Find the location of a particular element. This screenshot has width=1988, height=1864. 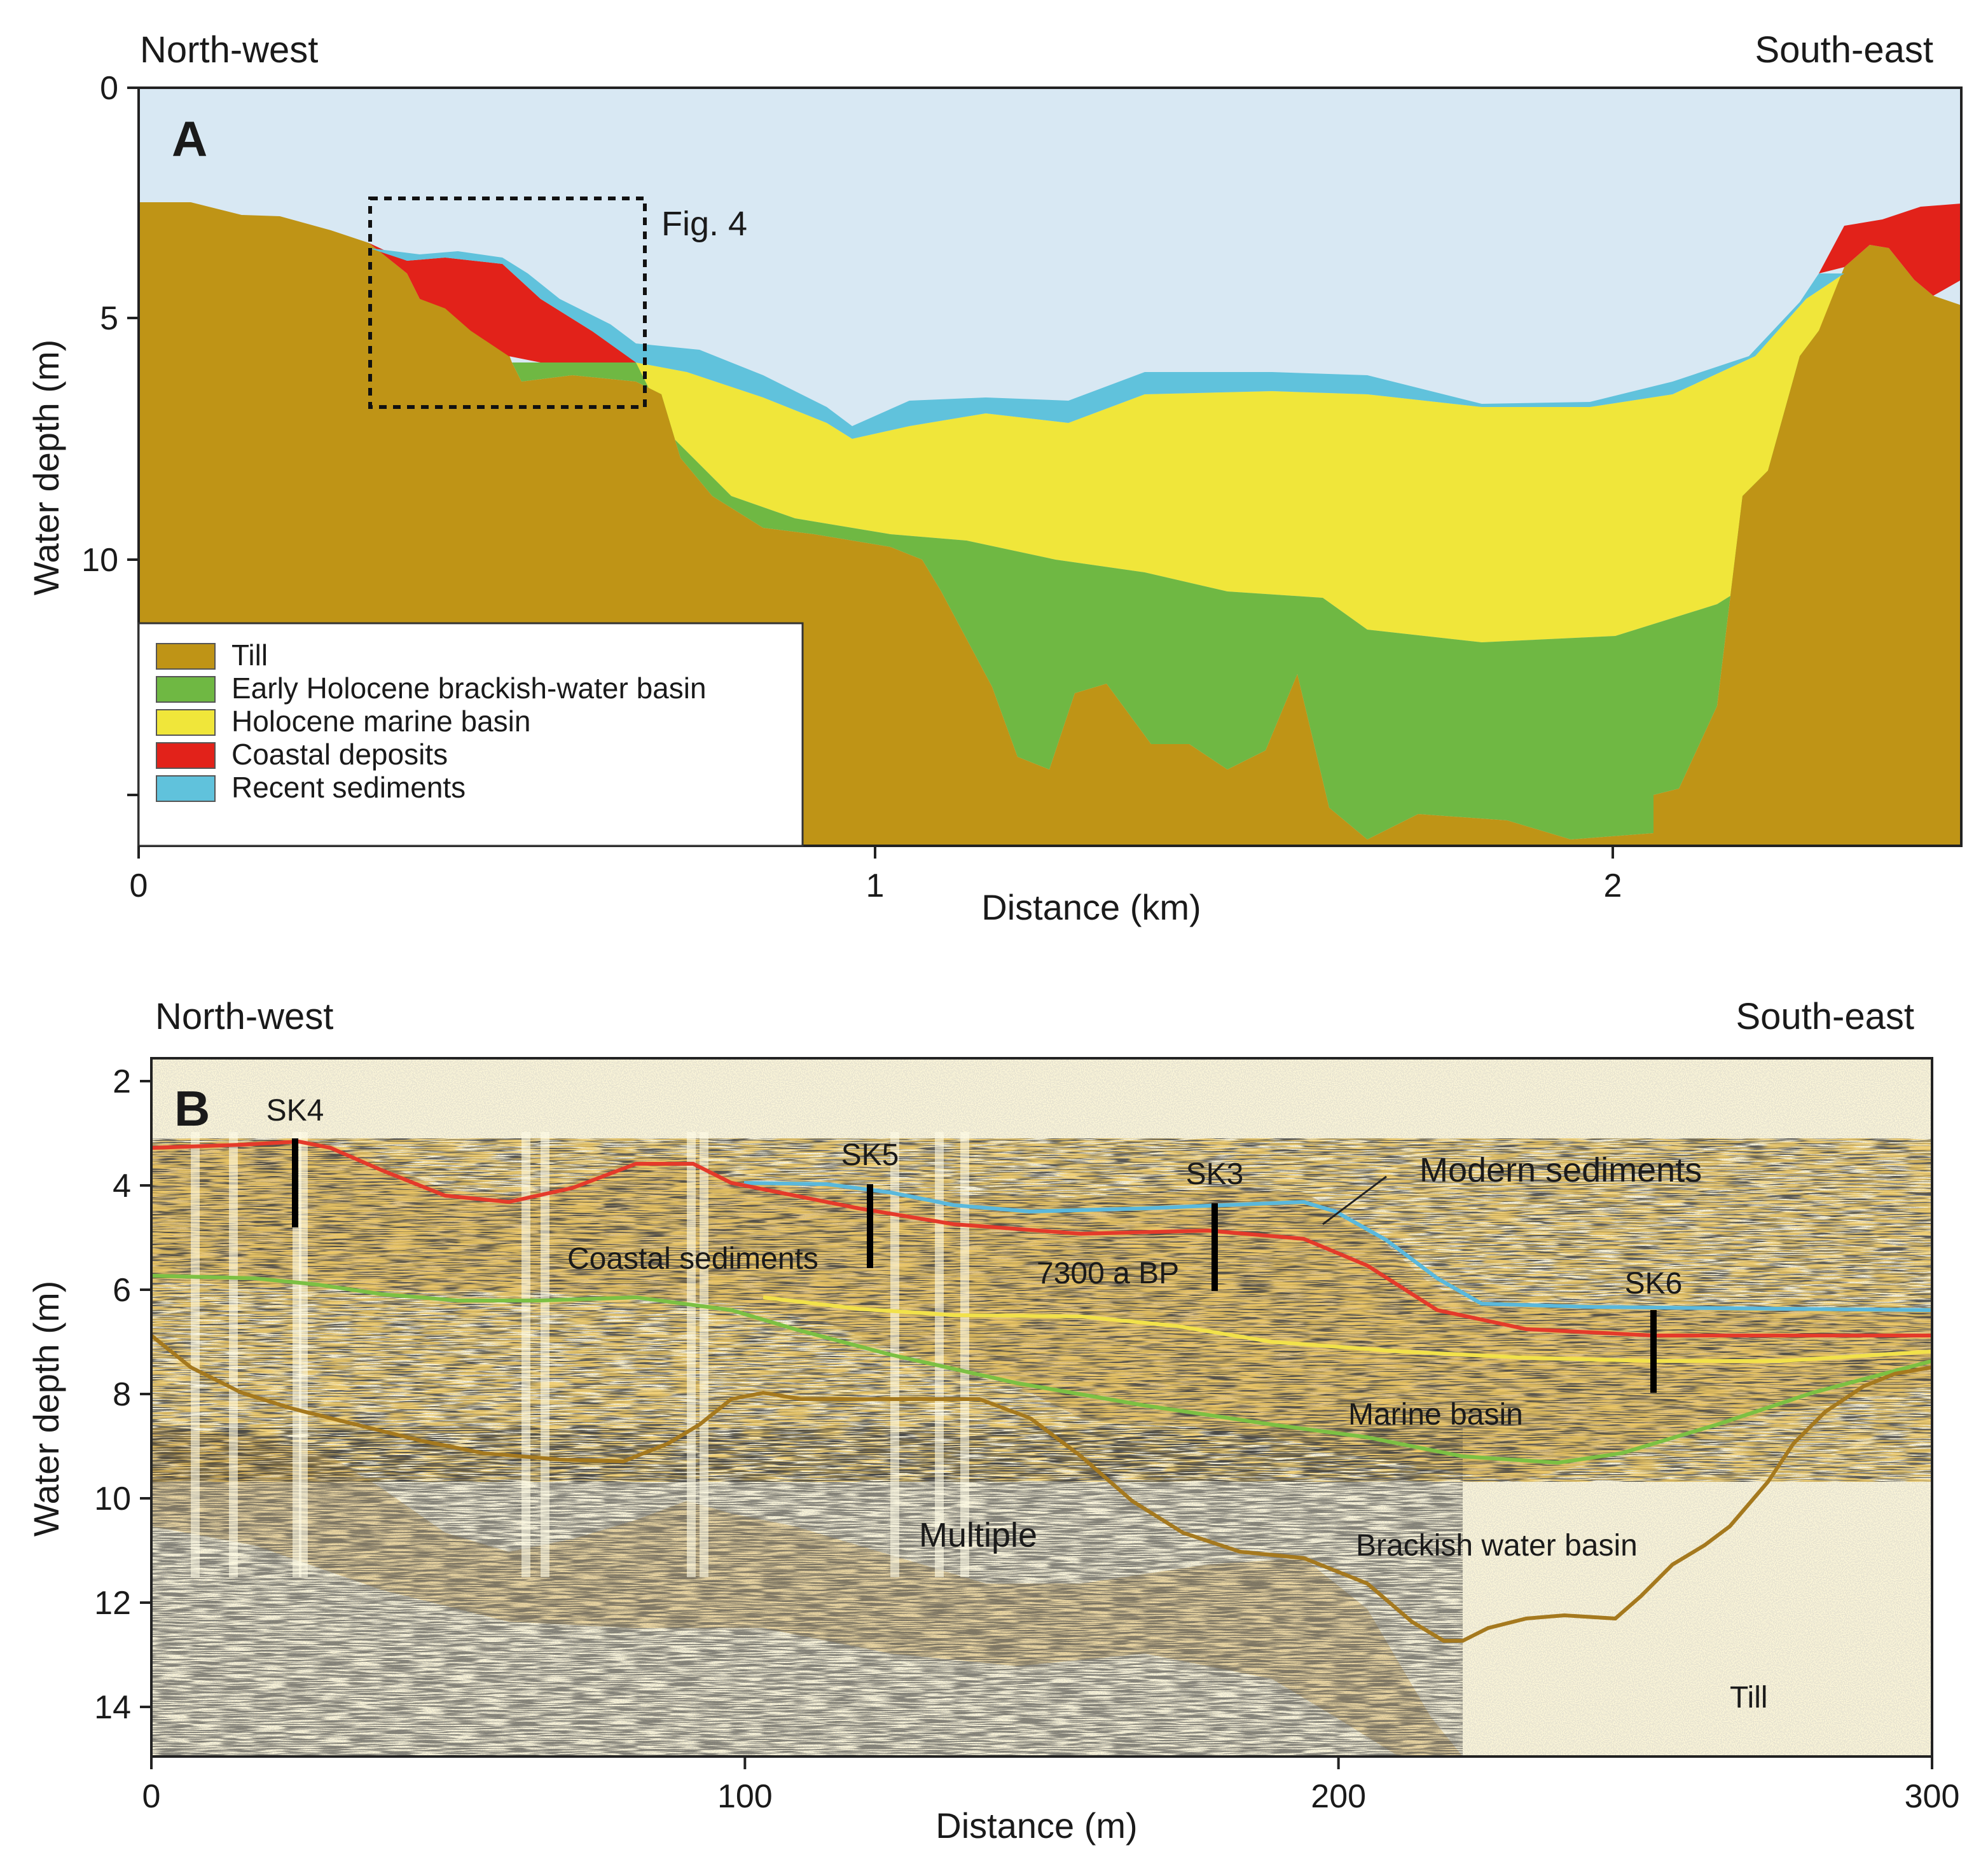

legend-box is located at coordinates (470, 734).